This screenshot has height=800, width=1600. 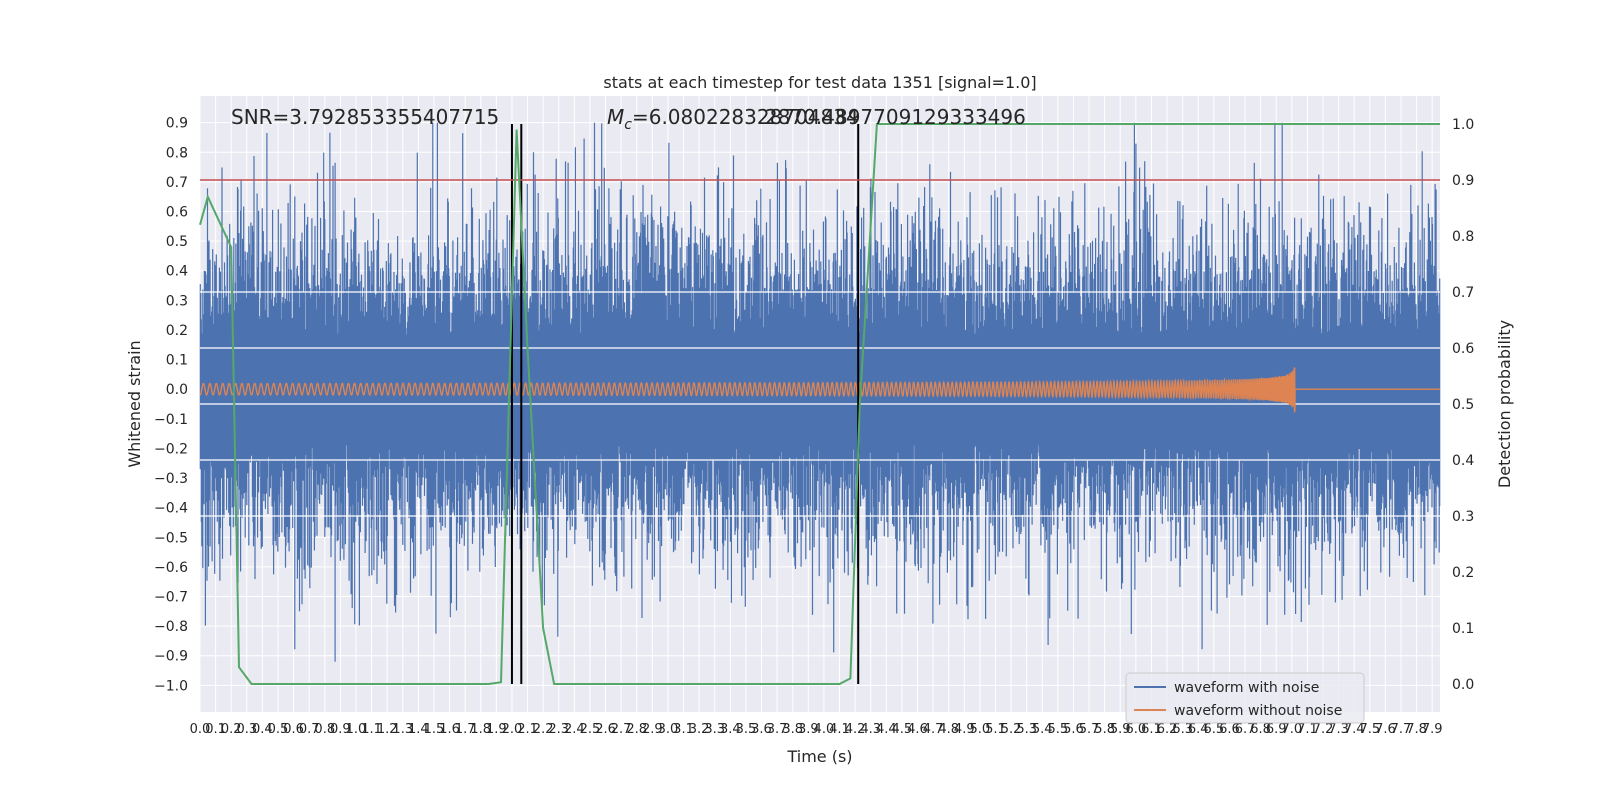 What do you see at coordinates (636, 729) in the screenshot?
I see `x-tick-label: 2.8` at bounding box center [636, 729].